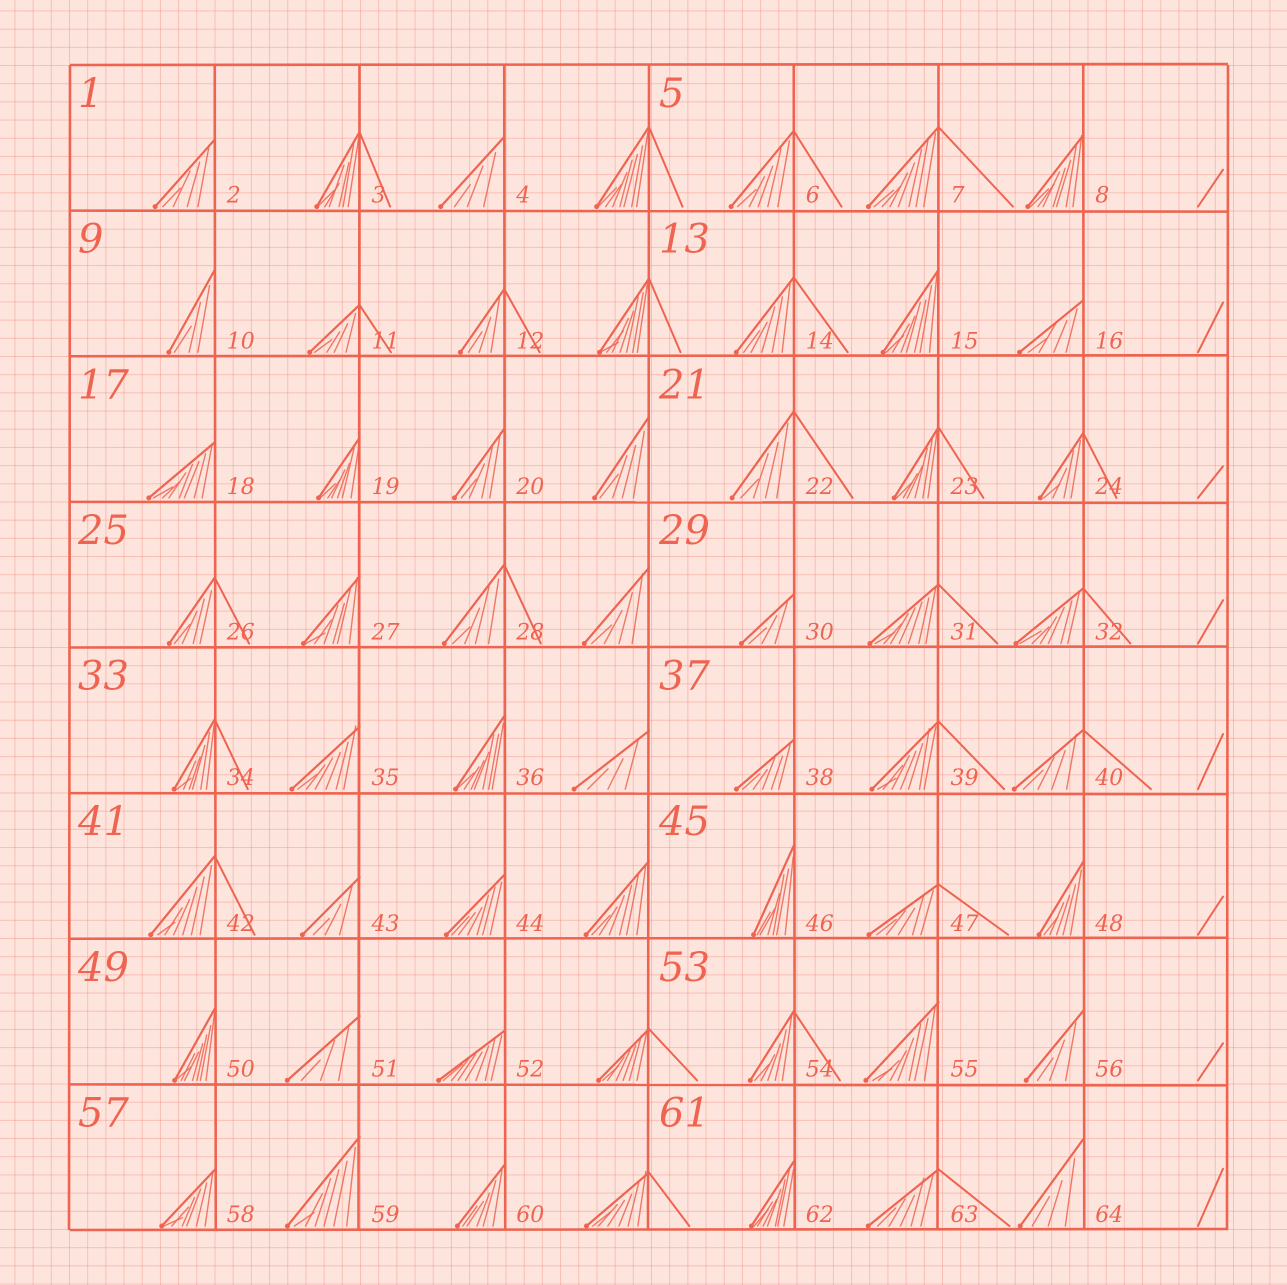  Describe the element at coordinates (965, 778) in the screenshot. I see `cell-number: 39` at that location.